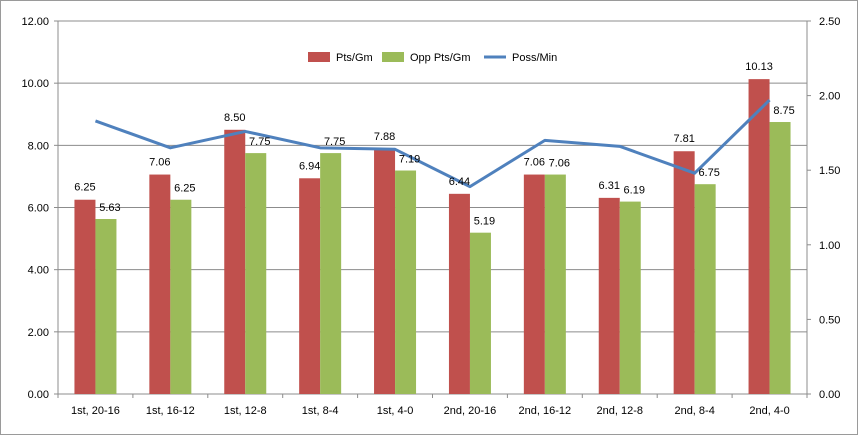 The height and width of the screenshot is (436, 858). What do you see at coordinates (545, 411) in the screenshot?
I see `x-tick-label: 2nd, 16-12` at bounding box center [545, 411].